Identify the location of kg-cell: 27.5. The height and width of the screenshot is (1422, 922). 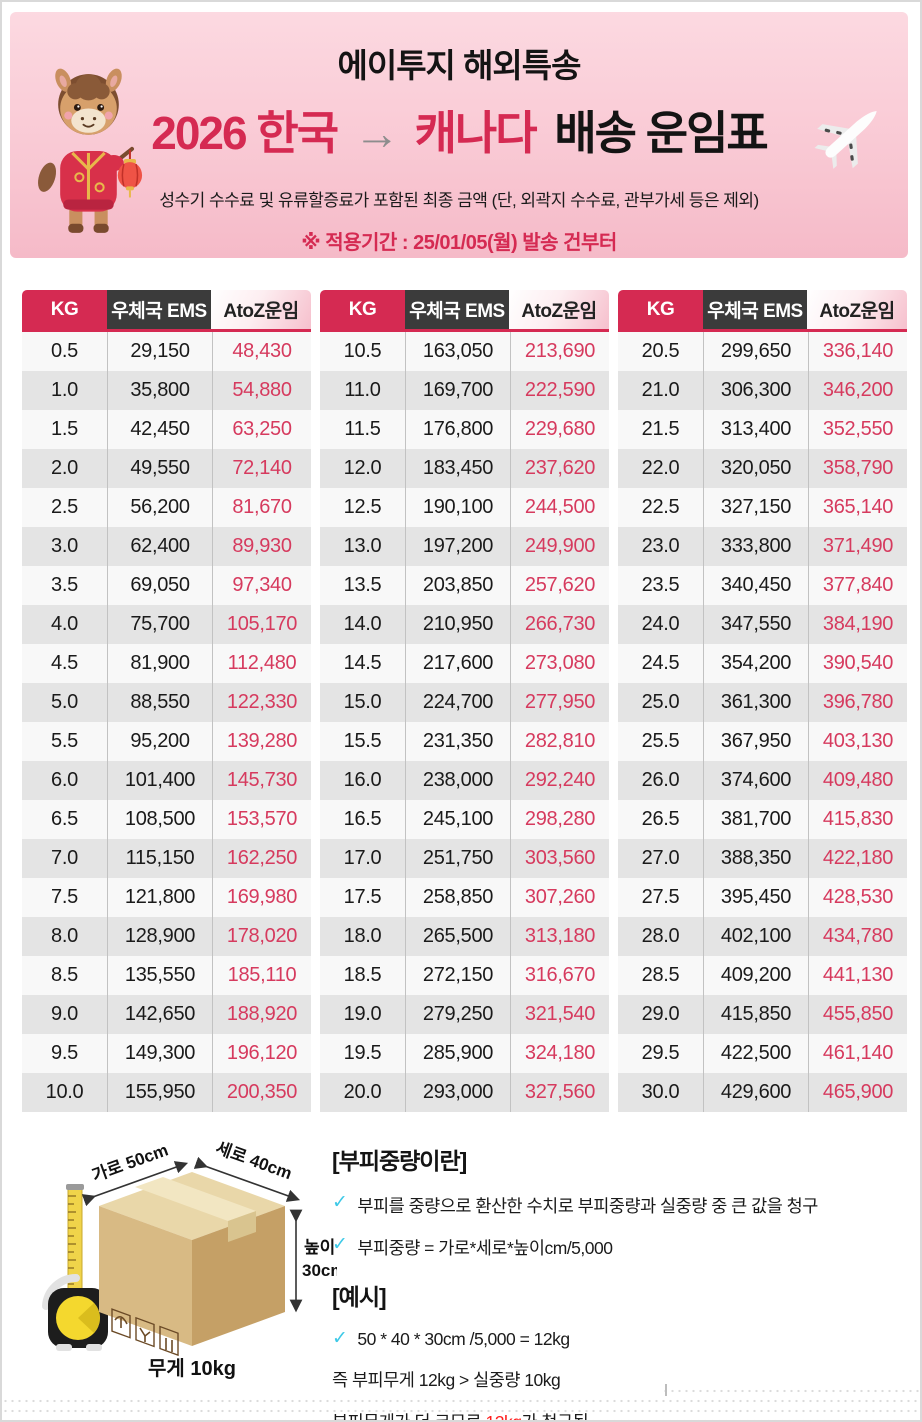
(660, 897).